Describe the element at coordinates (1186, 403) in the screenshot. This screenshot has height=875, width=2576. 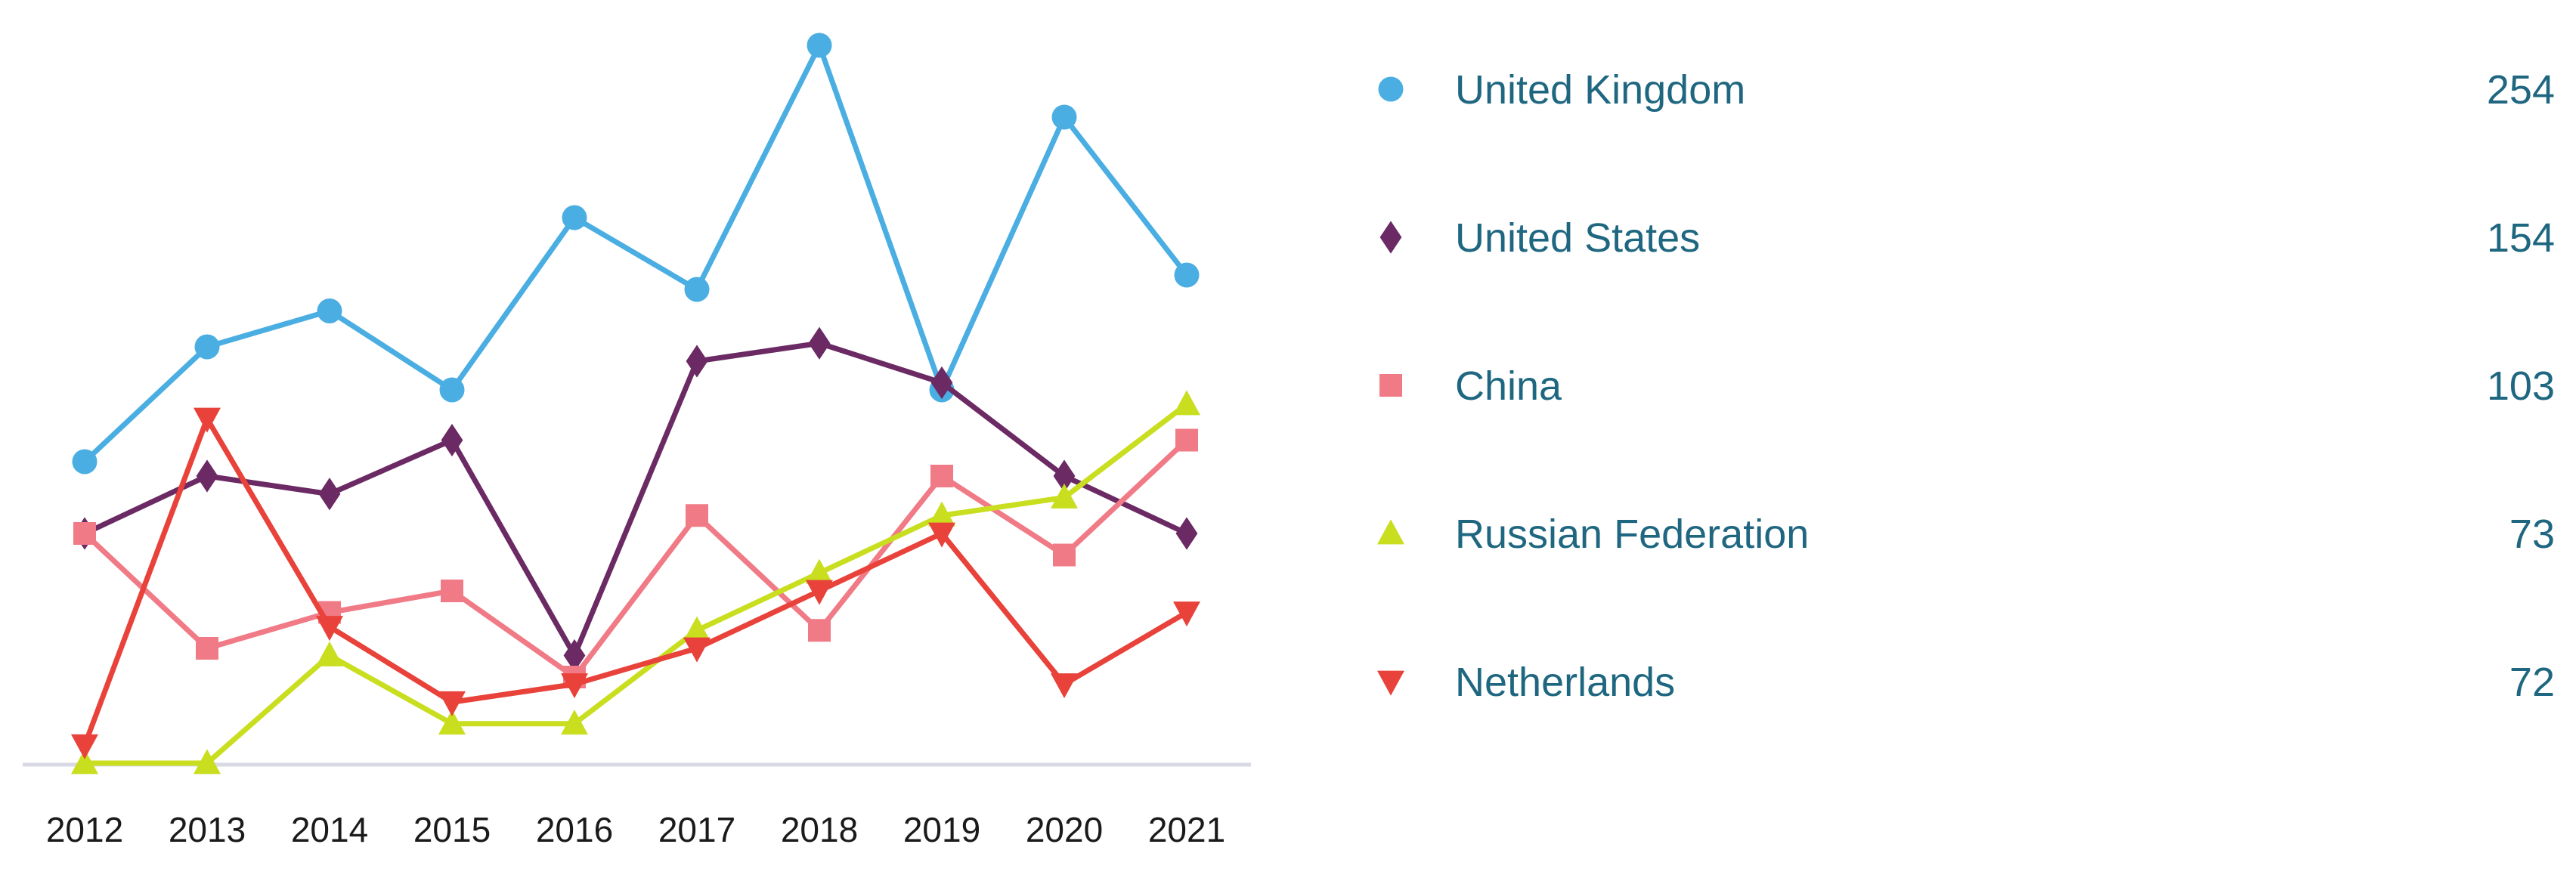
I see `data-point-russian-federation-2021` at that location.